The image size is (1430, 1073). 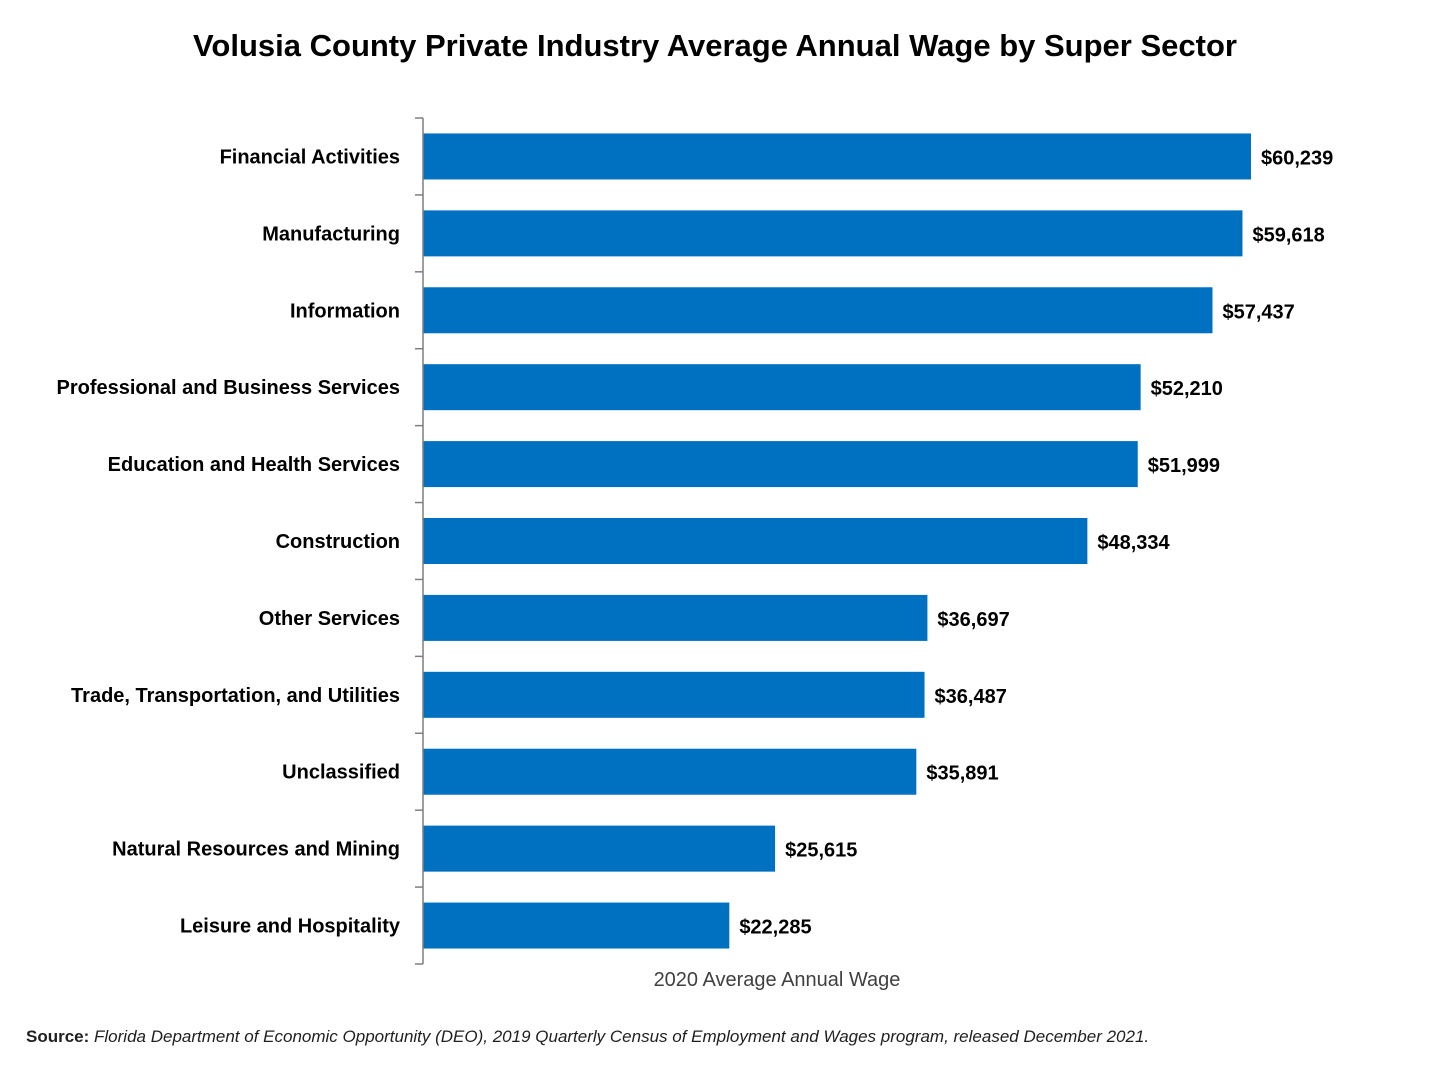 I want to click on data-label: $51,999, so click(x=1184, y=466).